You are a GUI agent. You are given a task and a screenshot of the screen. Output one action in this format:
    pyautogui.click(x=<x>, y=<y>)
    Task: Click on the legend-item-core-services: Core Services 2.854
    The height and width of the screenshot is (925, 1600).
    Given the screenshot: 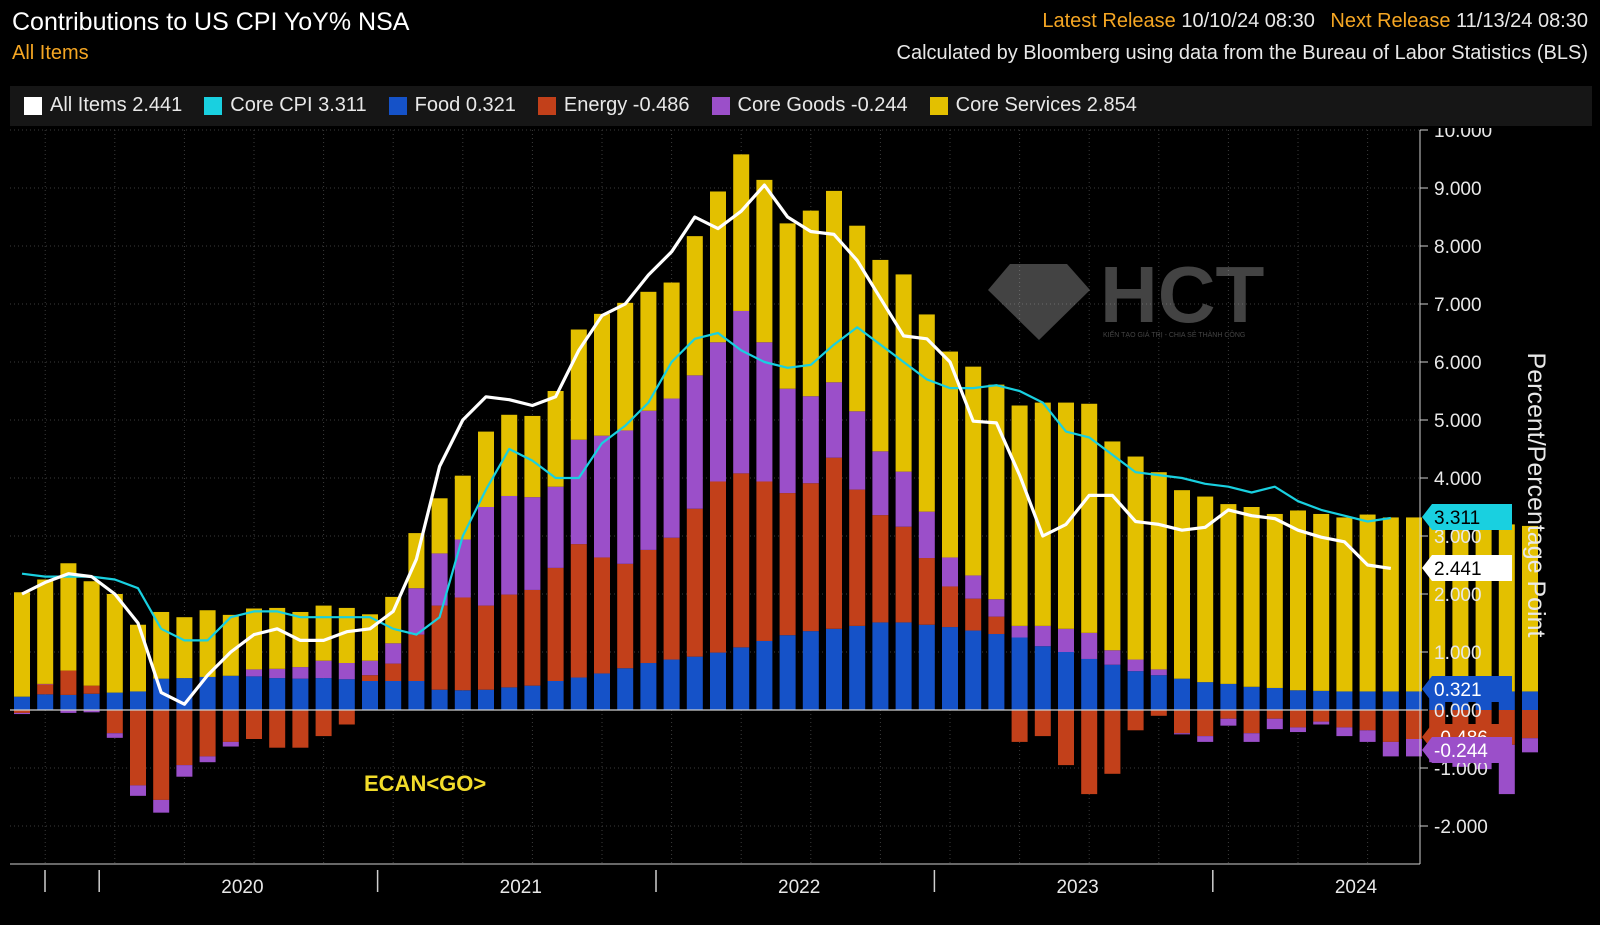 What is the action you would take?
    pyautogui.click(x=1033, y=105)
    